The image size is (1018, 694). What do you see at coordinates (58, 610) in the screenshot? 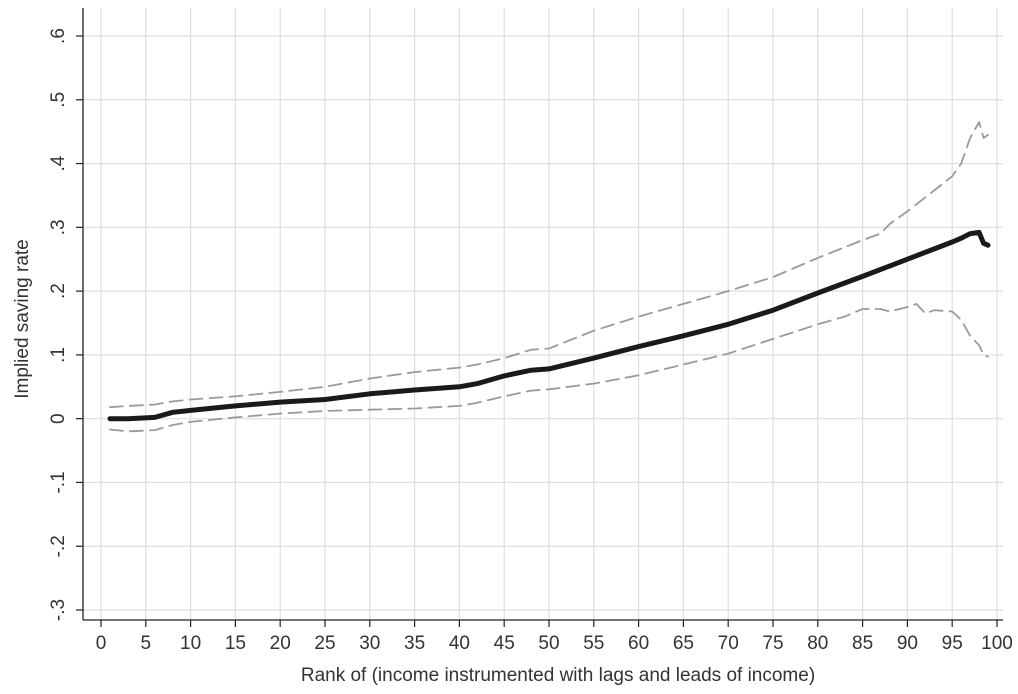
I see `y-tick-label: -.3` at bounding box center [58, 610].